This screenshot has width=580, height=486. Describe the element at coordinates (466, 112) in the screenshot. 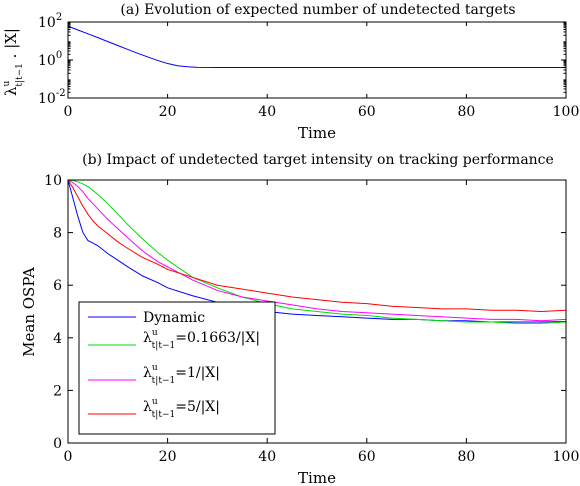

I see `panel-a-x-tick-label: 80` at that location.